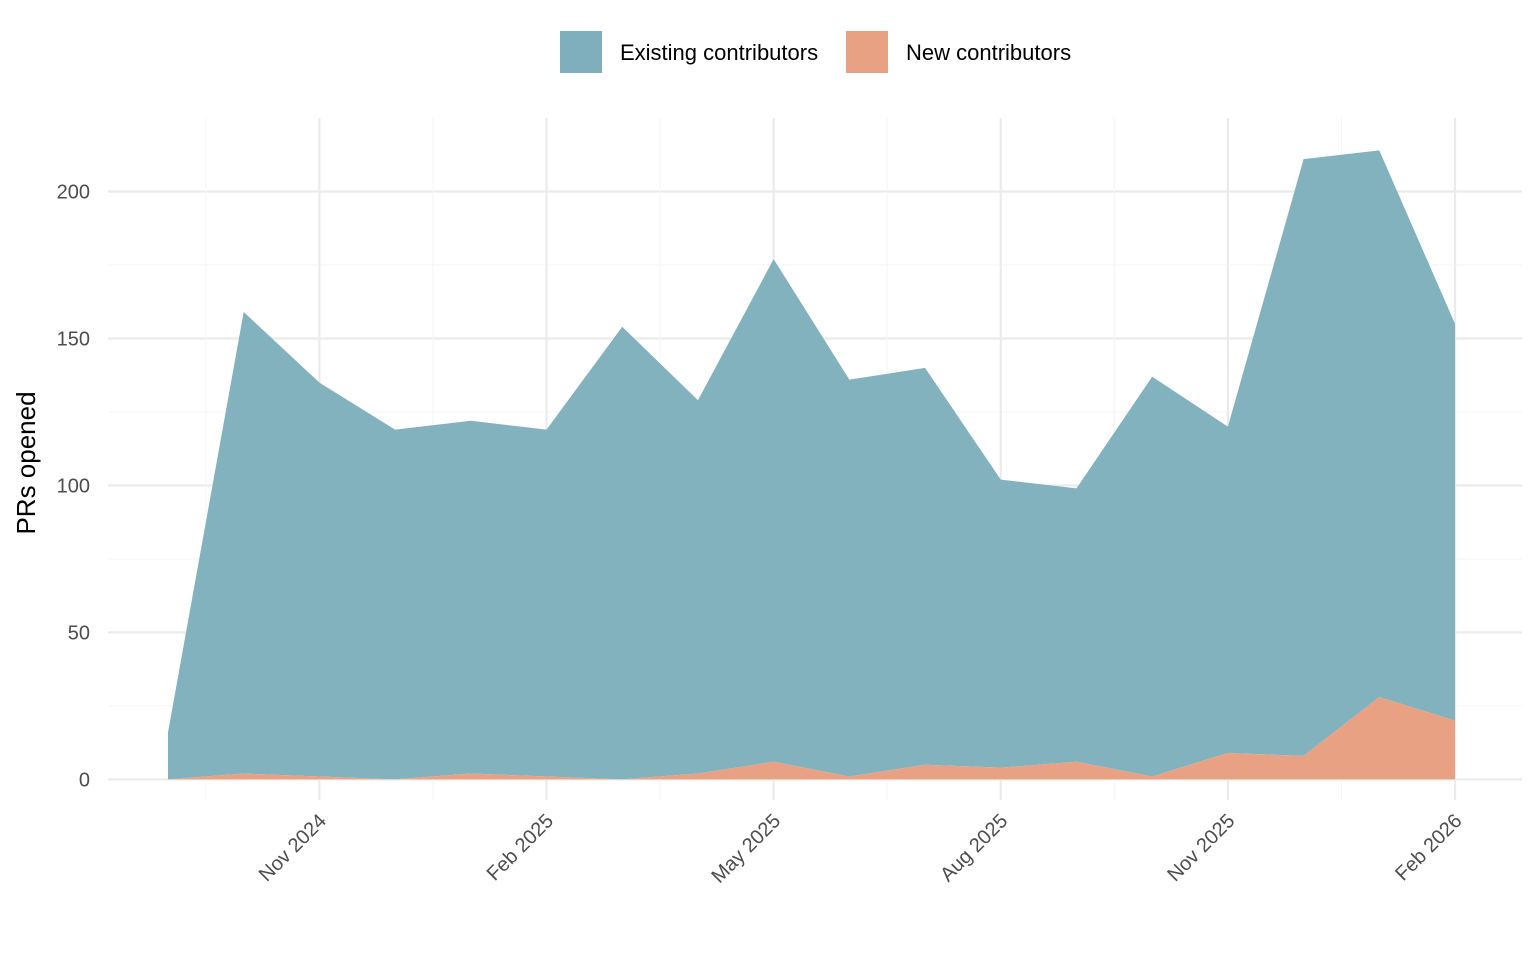 The width and height of the screenshot is (1536, 960). What do you see at coordinates (520, 847) in the screenshot?
I see `x-tick-label: Feb 2025` at bounding box center [520, 847].